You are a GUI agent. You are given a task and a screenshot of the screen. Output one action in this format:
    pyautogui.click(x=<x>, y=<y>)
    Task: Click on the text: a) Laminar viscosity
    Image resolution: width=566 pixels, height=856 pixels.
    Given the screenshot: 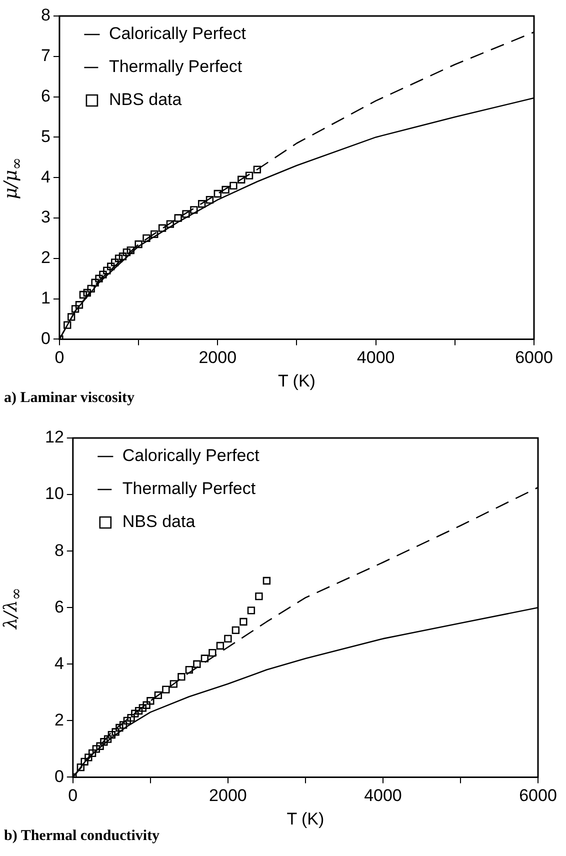 What is the action you would take?
    pyautogui.click(x=69, y=398)
    